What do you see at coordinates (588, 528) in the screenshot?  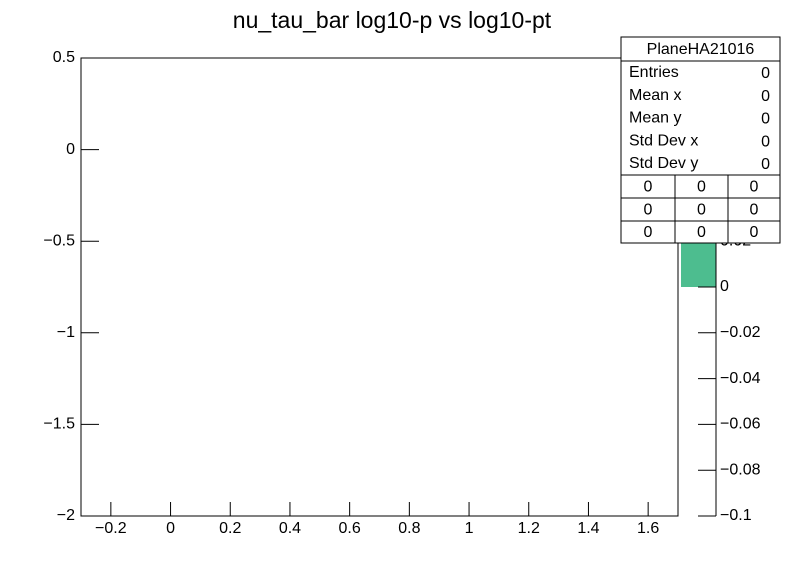 I see `x-tick-label: 1.4` at bounding box center [588, 528].